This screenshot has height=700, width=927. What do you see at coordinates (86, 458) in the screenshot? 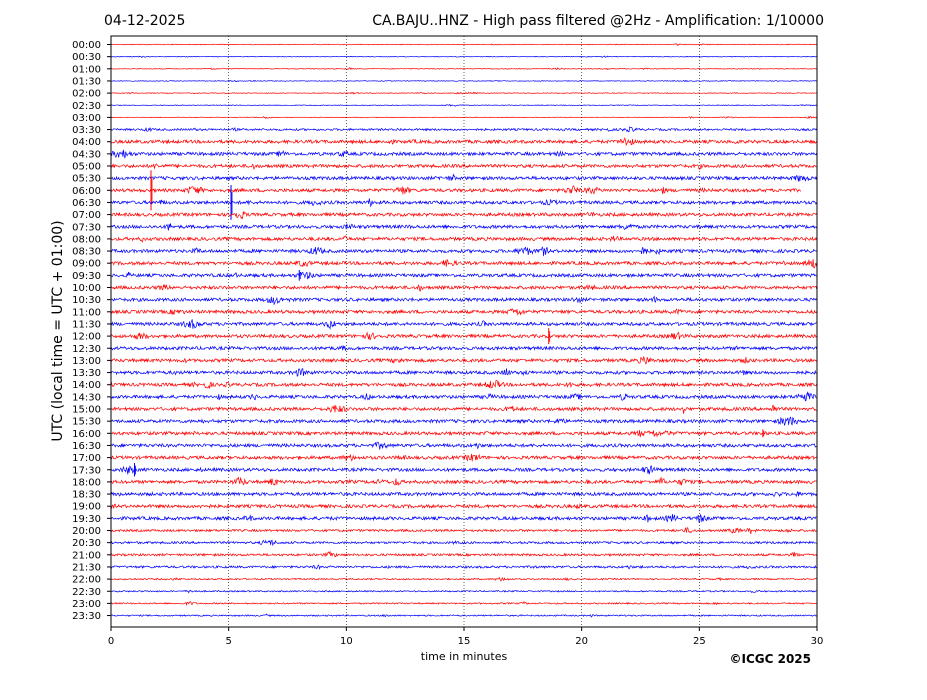
I see `row-label: 17:00` at bounding box center [86, 458].